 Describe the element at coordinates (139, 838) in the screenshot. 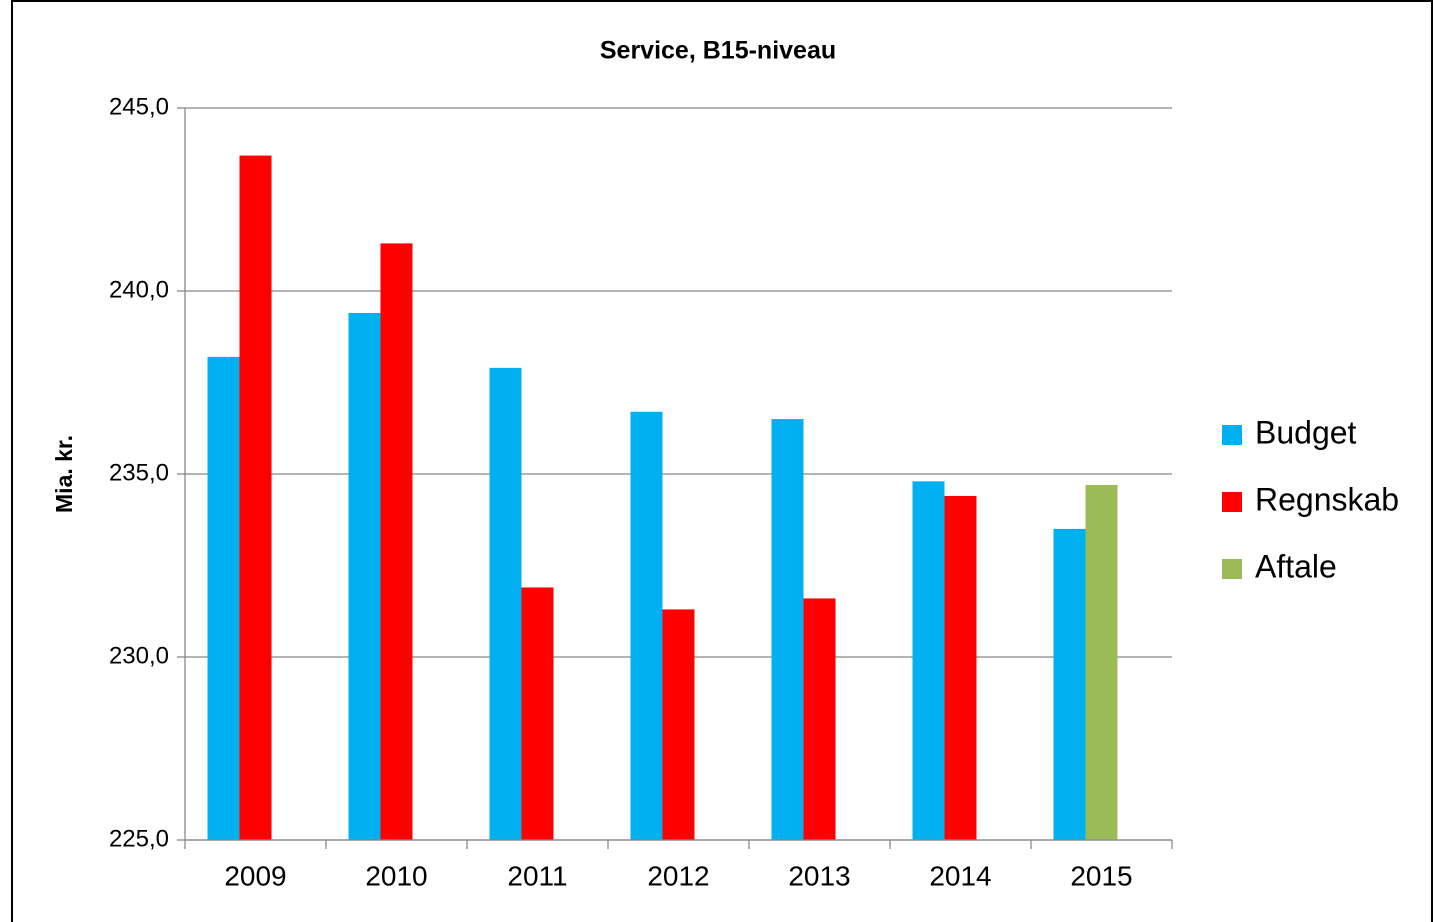

I see `y-tick-label: 225,0` at that location.